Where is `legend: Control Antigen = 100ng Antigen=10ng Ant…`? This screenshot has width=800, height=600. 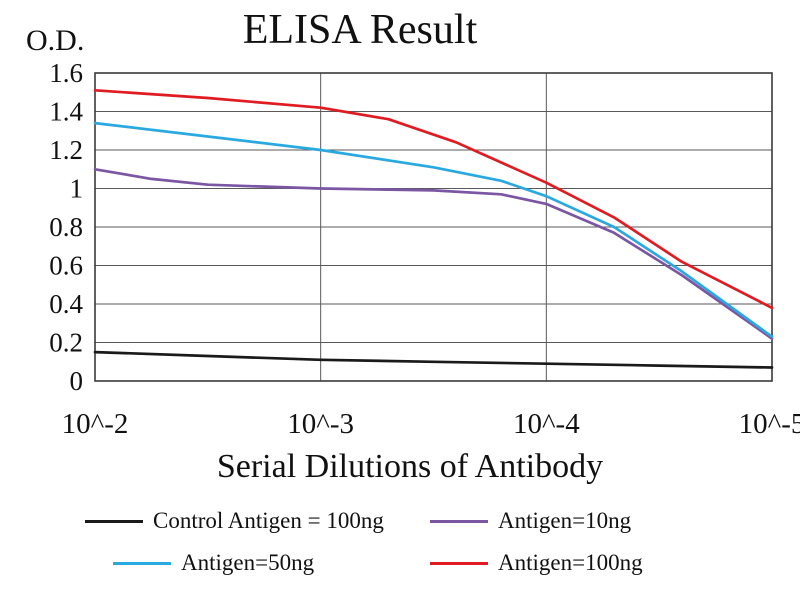
legend: Control Antigen = 100ng Antigen=10ng Ant… is located at coordinates (410, 542).